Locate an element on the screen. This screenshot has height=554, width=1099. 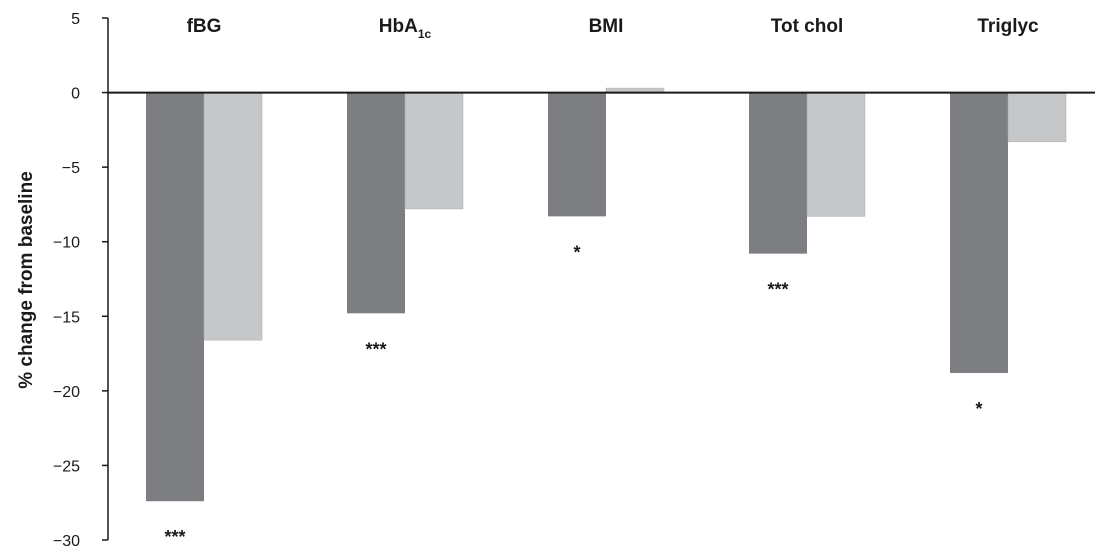
y-tick-label: −15 is located at coordinates (66, 317).